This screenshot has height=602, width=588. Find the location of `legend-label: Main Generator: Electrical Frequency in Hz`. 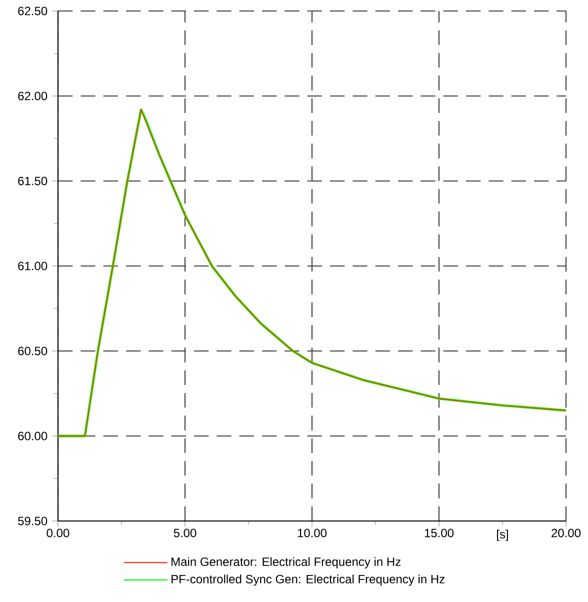

legend-label: Main Generator: Electrical Frequency in Hz is located at coordinates (286, 562).